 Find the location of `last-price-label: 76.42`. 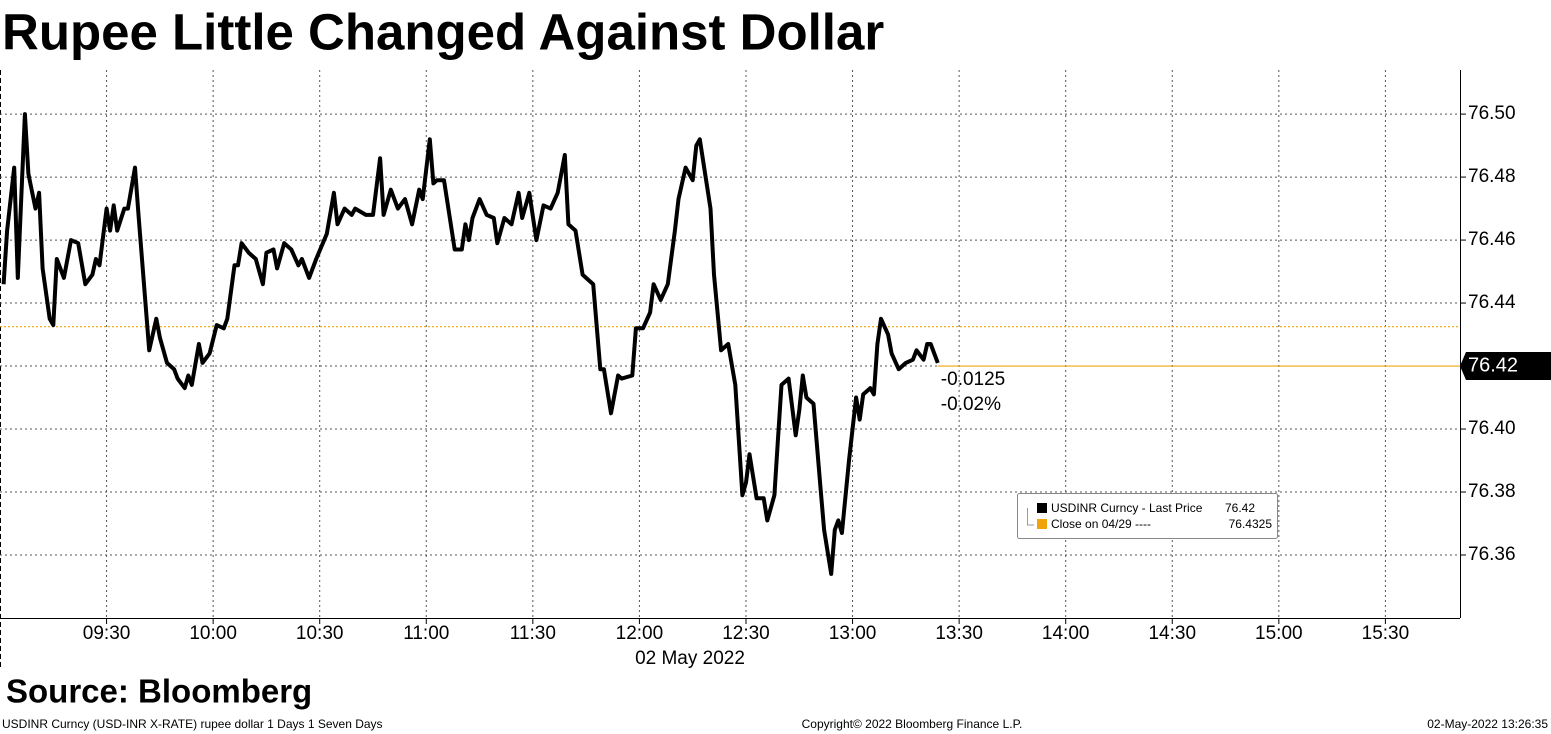

last-price-label: 76.42 is located at coordinates (1493, 365).